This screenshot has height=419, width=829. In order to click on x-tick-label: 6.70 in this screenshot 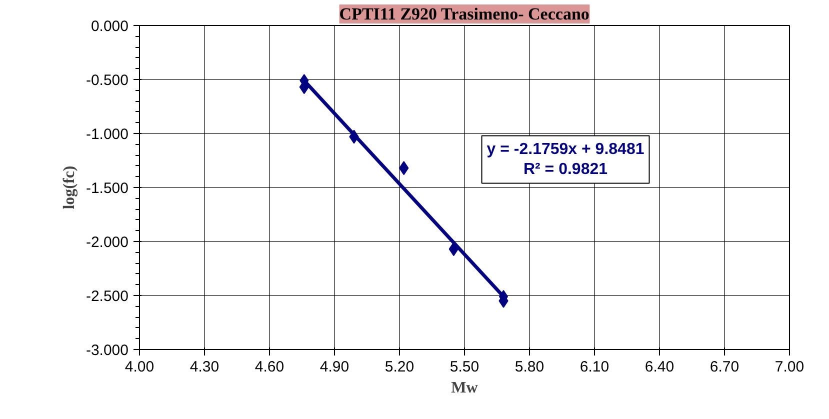, I will do `click(725, 367)`.